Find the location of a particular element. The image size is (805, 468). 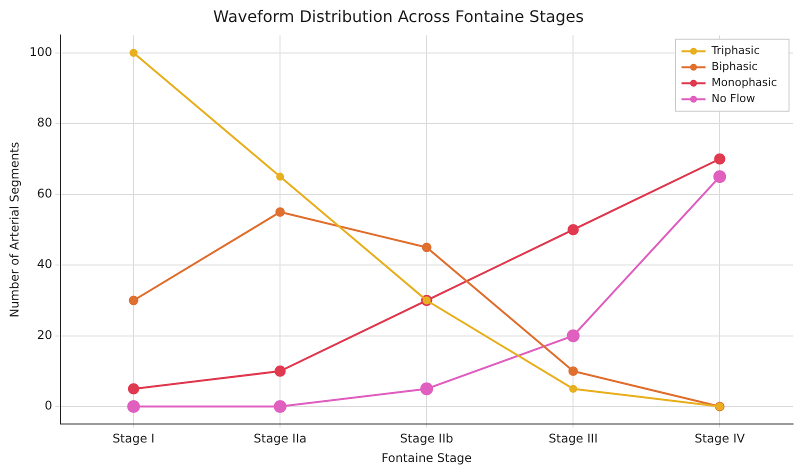

y-tick-label: 100 is located at coordinates (40, 52).